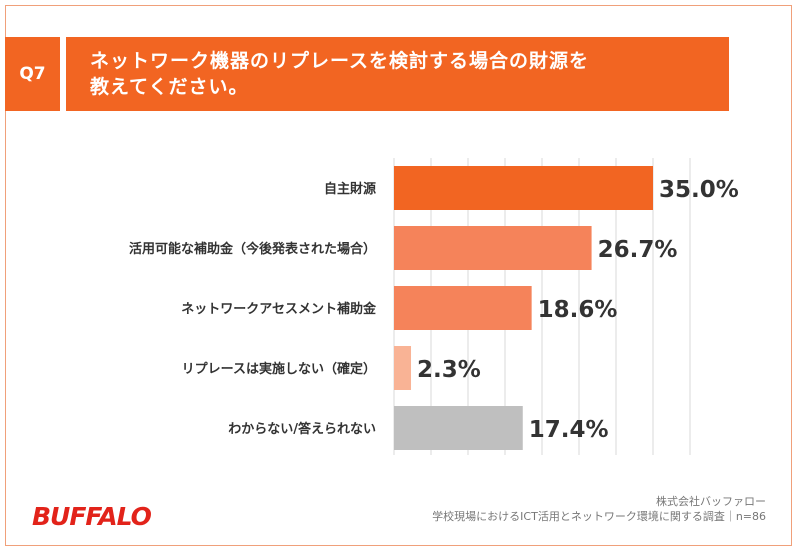 The height and width of the screenshot is (554, 800). I want to click on question-title: ネットワーク機器のリプレースを検討する場合の財源を 教えてください。, so click(397, 74).